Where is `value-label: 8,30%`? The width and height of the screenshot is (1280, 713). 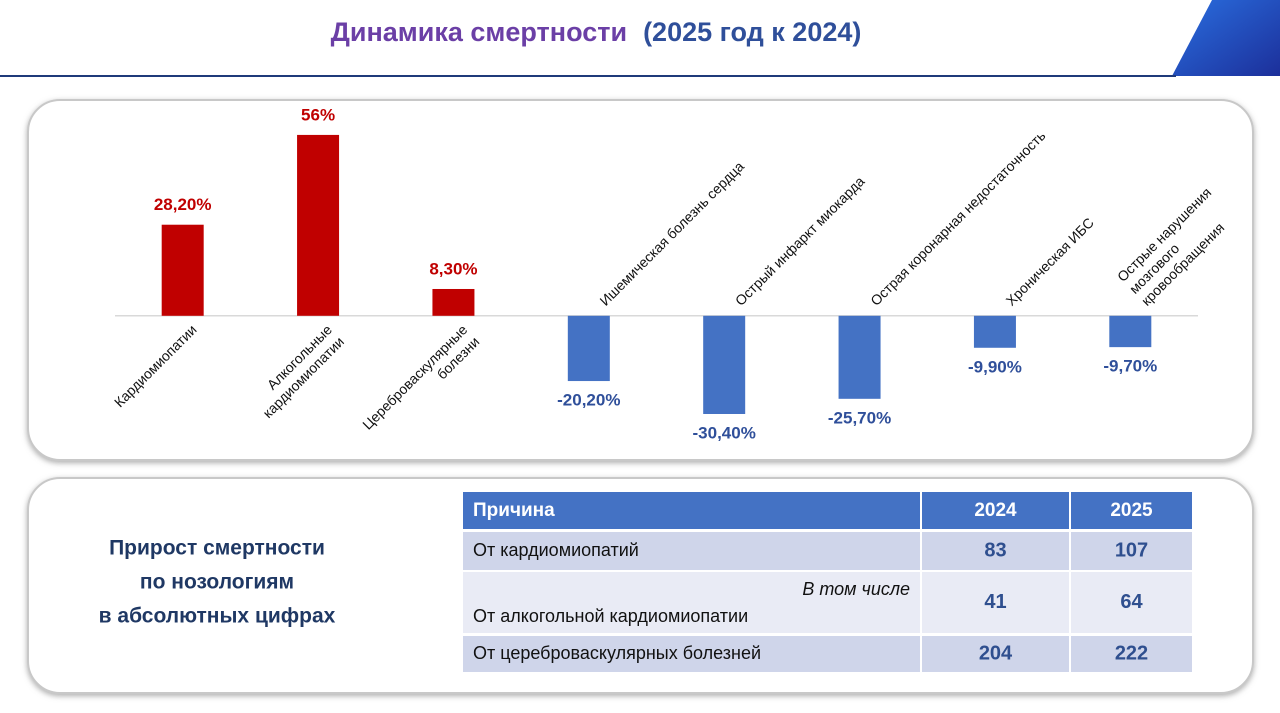 value-label: 8,30% is located at coordinates (453, 268).